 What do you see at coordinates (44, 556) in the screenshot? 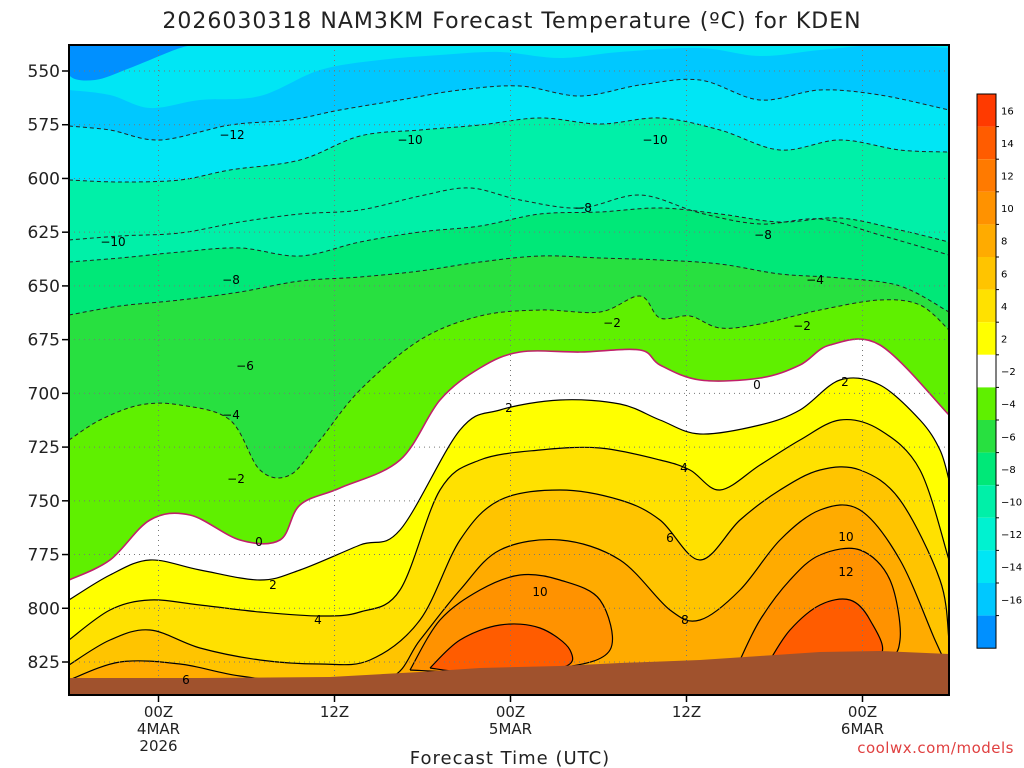
I see `y-tick-label: 775` at bounding box center [44, 556].